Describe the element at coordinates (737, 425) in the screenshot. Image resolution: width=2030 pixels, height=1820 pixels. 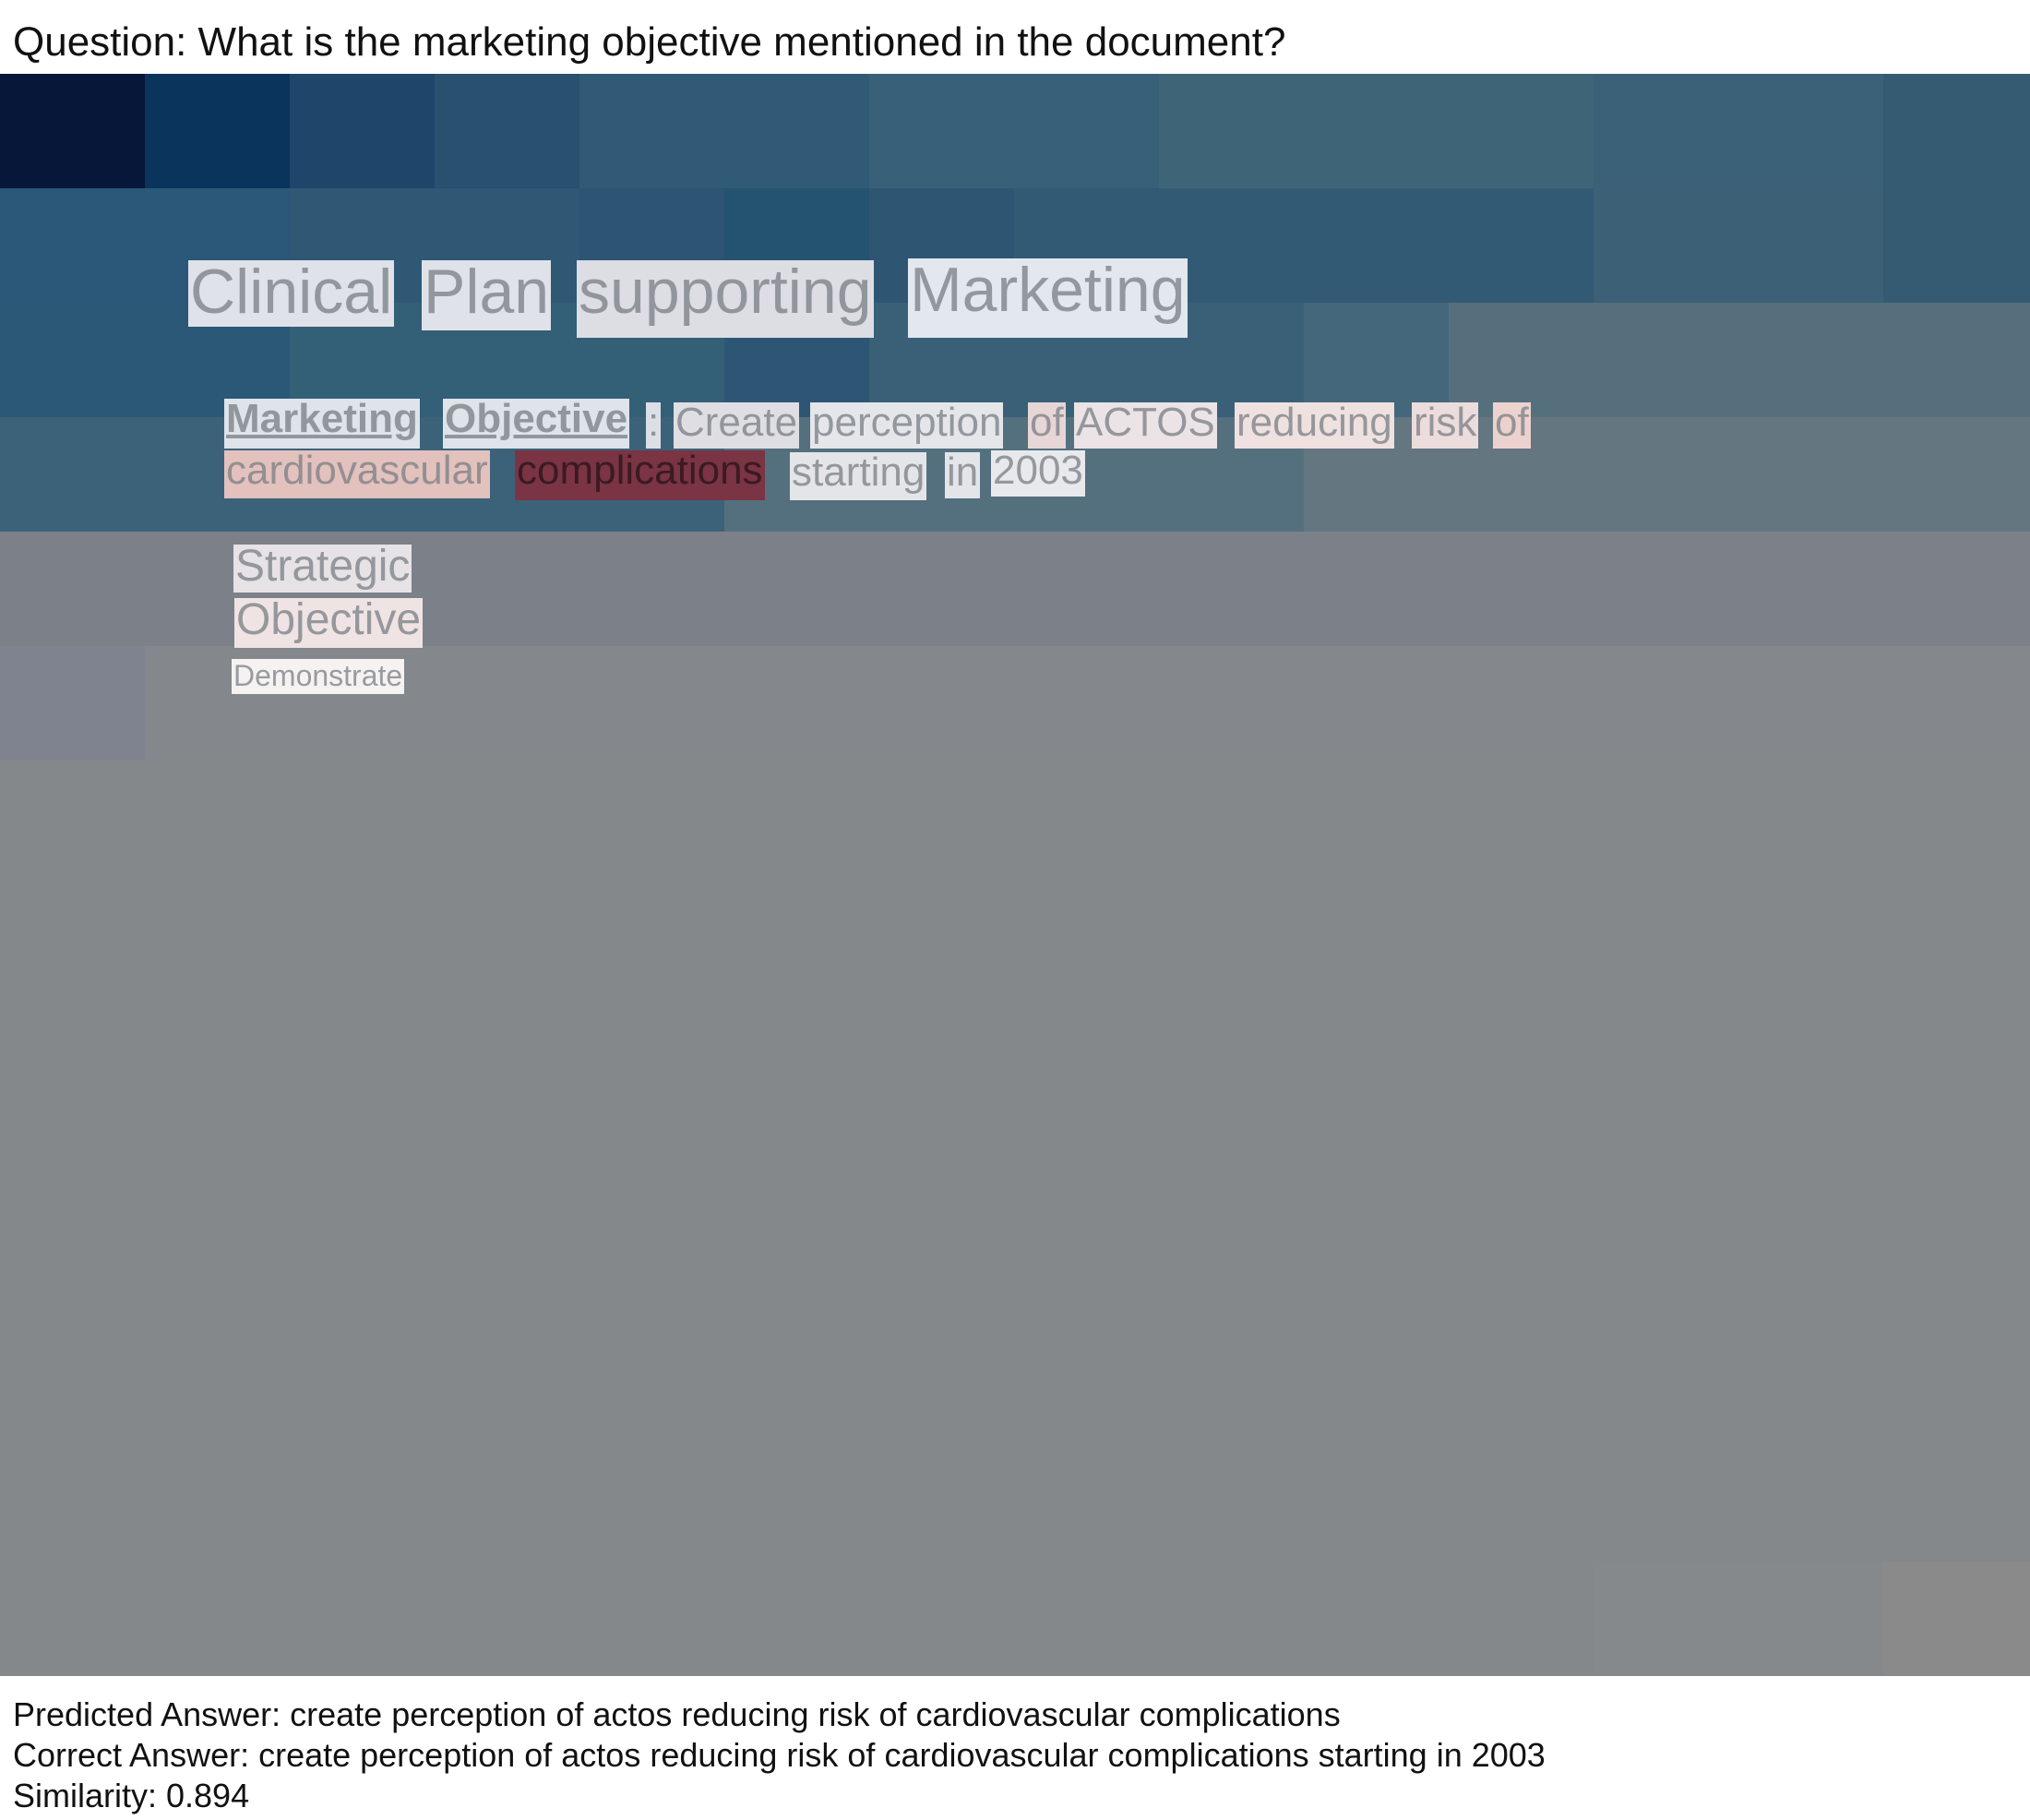
I see `objective-word: Create` at that location.